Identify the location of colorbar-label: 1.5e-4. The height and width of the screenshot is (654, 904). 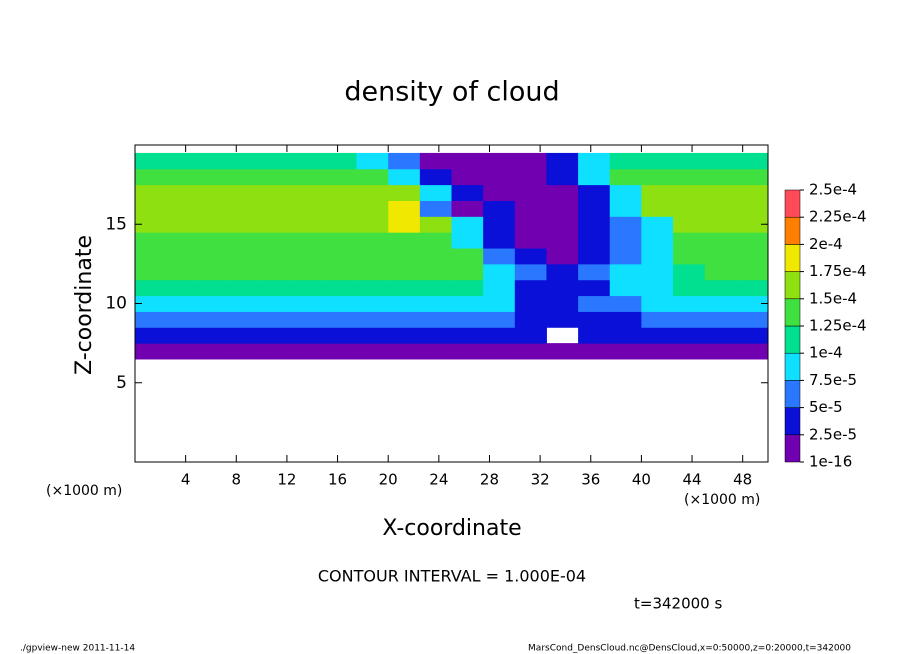
(833, 298).